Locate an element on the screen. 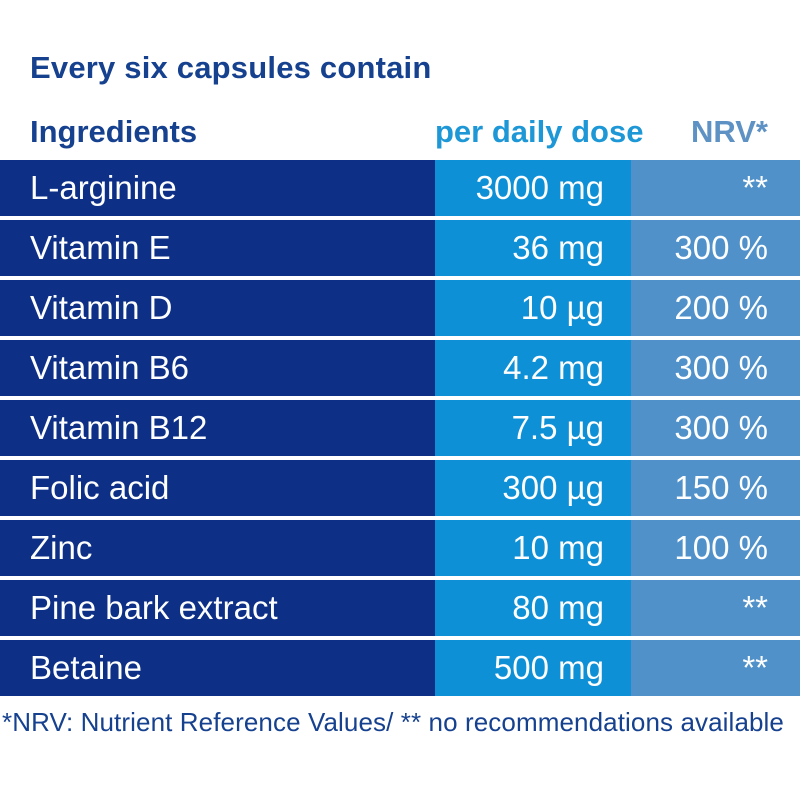 This screenshot has width=800, height=800. table-row-vitamin-b6: Vitamin B6 4.2 mg 300 % is located at coordinates (400, 368).